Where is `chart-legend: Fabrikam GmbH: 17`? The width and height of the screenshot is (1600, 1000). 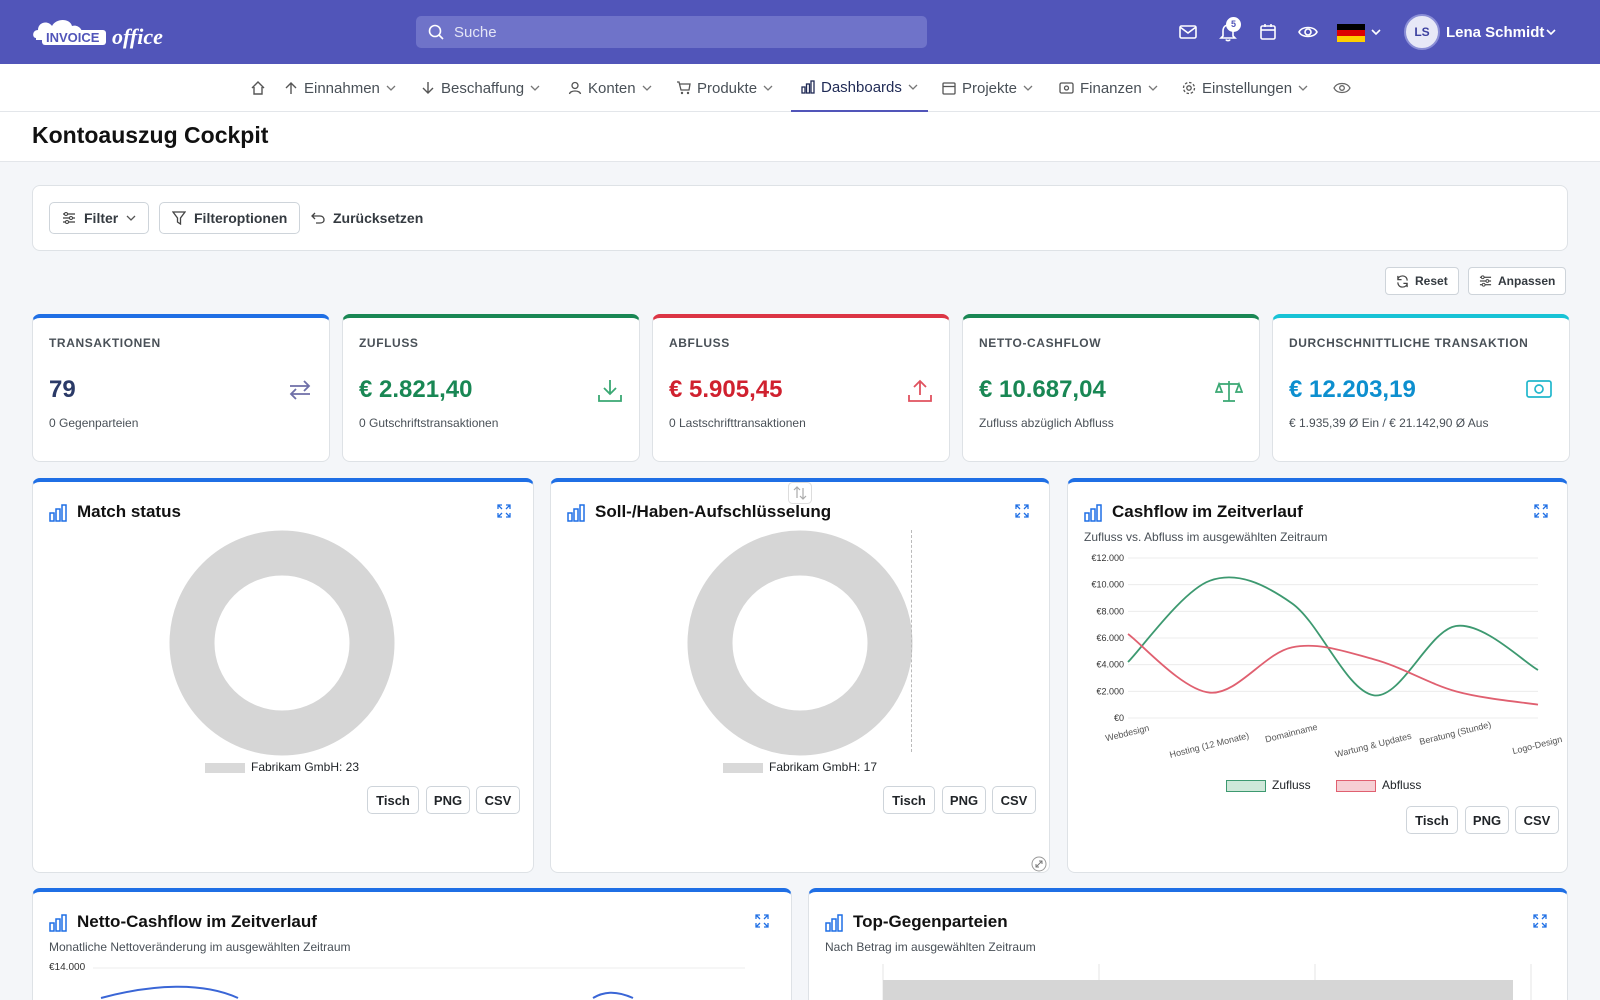 chart-legend: Fabrikam GmbH: 17 is located at coordinates (800, 767).